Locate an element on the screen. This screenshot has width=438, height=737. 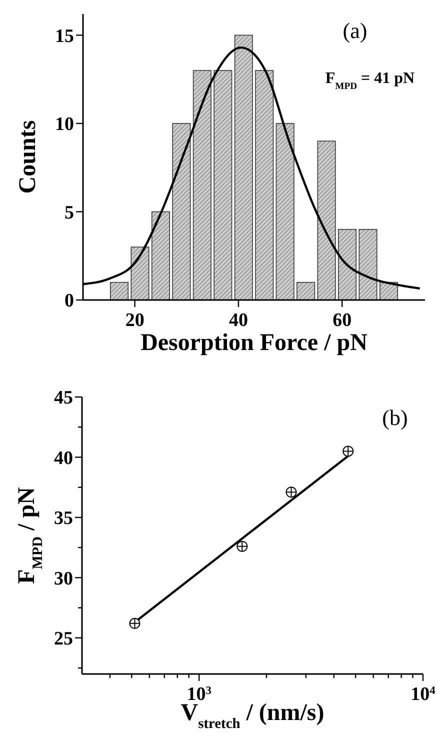
x-tick-label: 60 is located at coordinates (342, 320).